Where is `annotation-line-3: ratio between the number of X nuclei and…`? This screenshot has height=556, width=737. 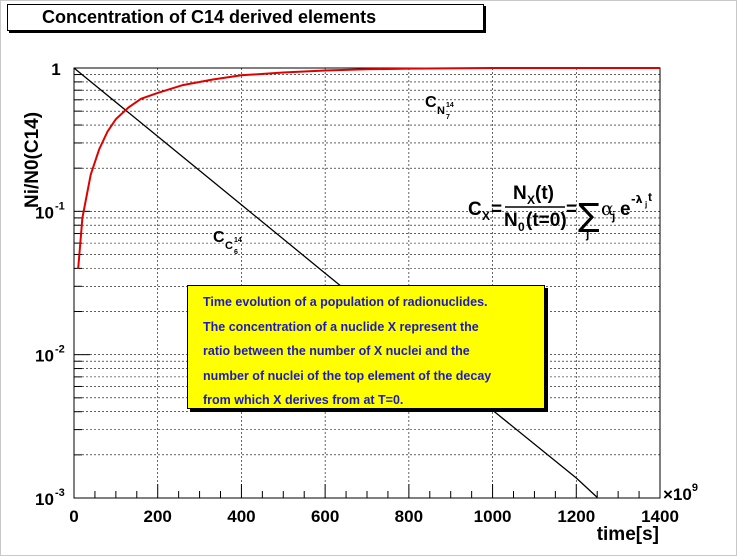 annotation-line-3: ratio between the number of X nuclei and… is located at coordinates (336, 351).